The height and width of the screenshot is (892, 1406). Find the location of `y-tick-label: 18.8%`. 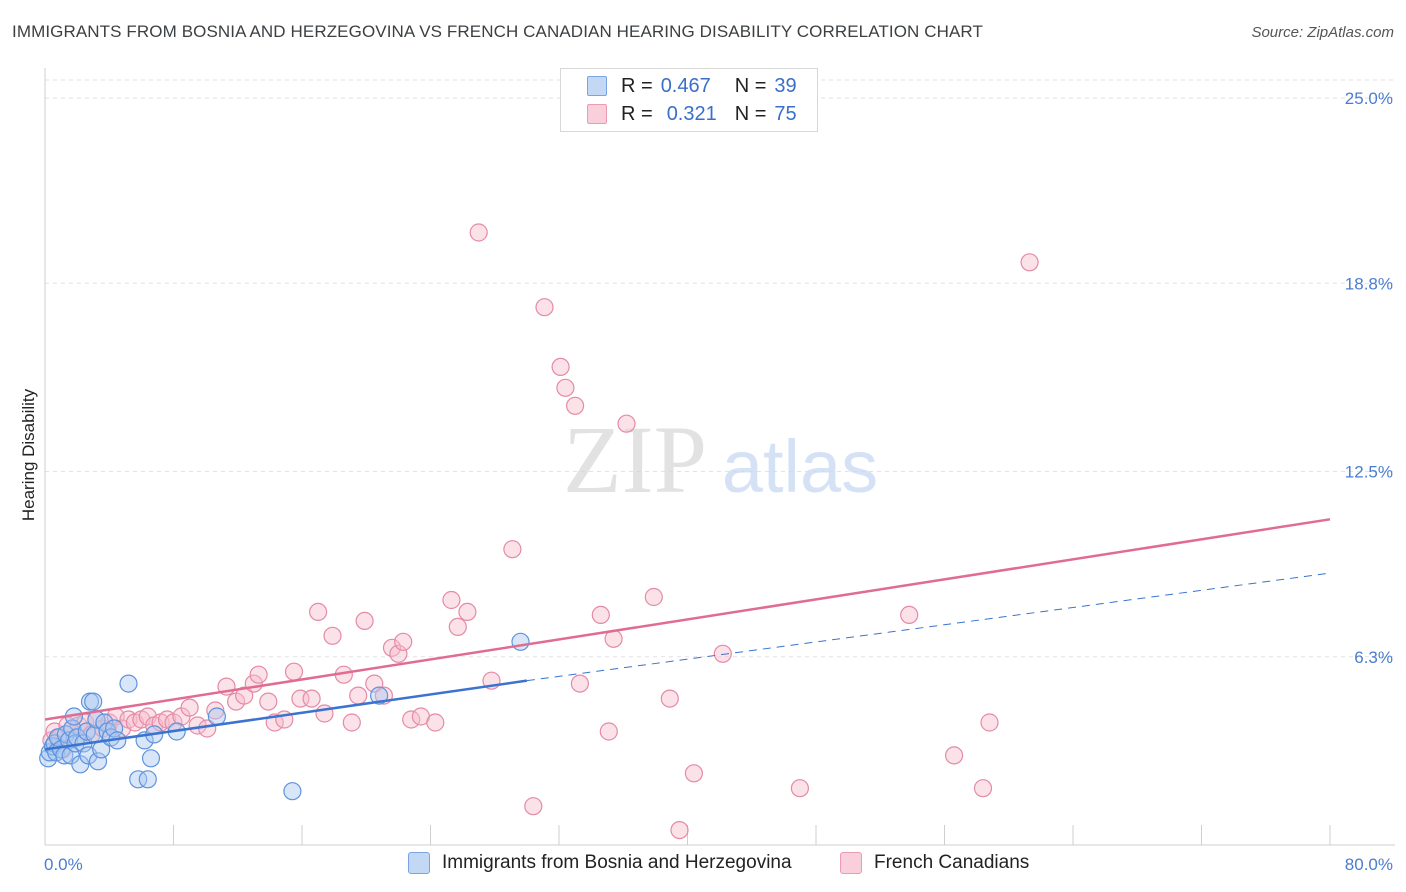

y-tick-label: 18.8% is located at coordinates (1369, 283).